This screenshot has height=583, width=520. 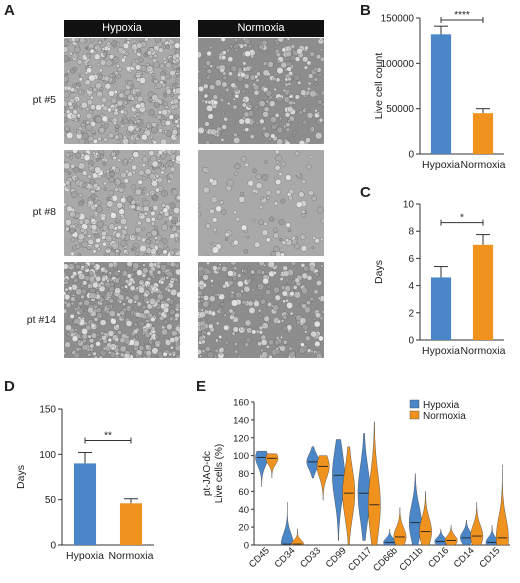 What do you see at coordinates (462, 15) in the screenshot?
I see `significance-label: ****` at bounding box center [462, 15].